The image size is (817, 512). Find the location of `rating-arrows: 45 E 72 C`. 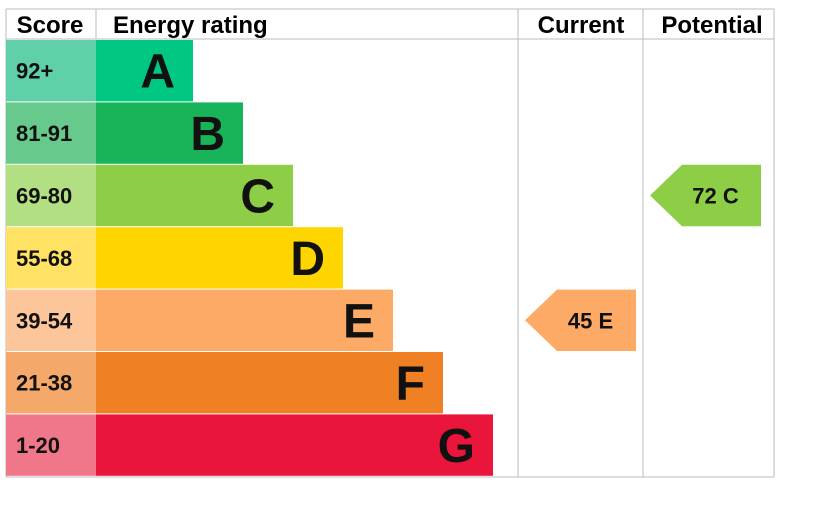

rating-arrows: 45 E 72 C is located at coordinates (643, 257).